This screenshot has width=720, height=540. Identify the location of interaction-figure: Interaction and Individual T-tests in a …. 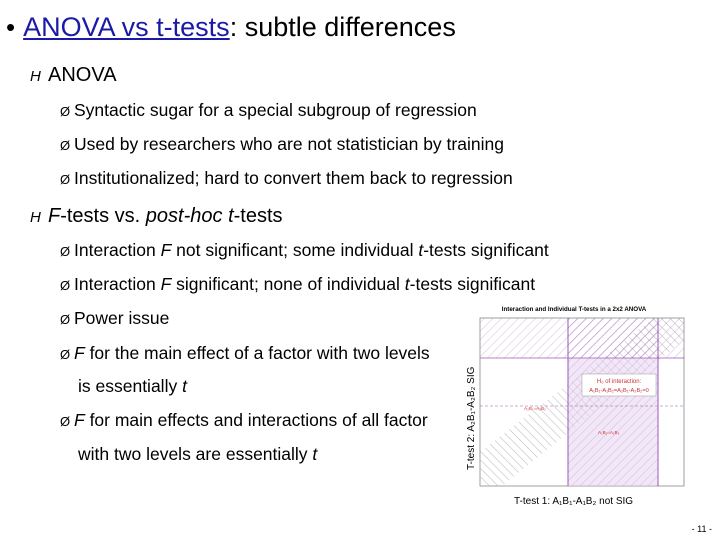
(575, 406).